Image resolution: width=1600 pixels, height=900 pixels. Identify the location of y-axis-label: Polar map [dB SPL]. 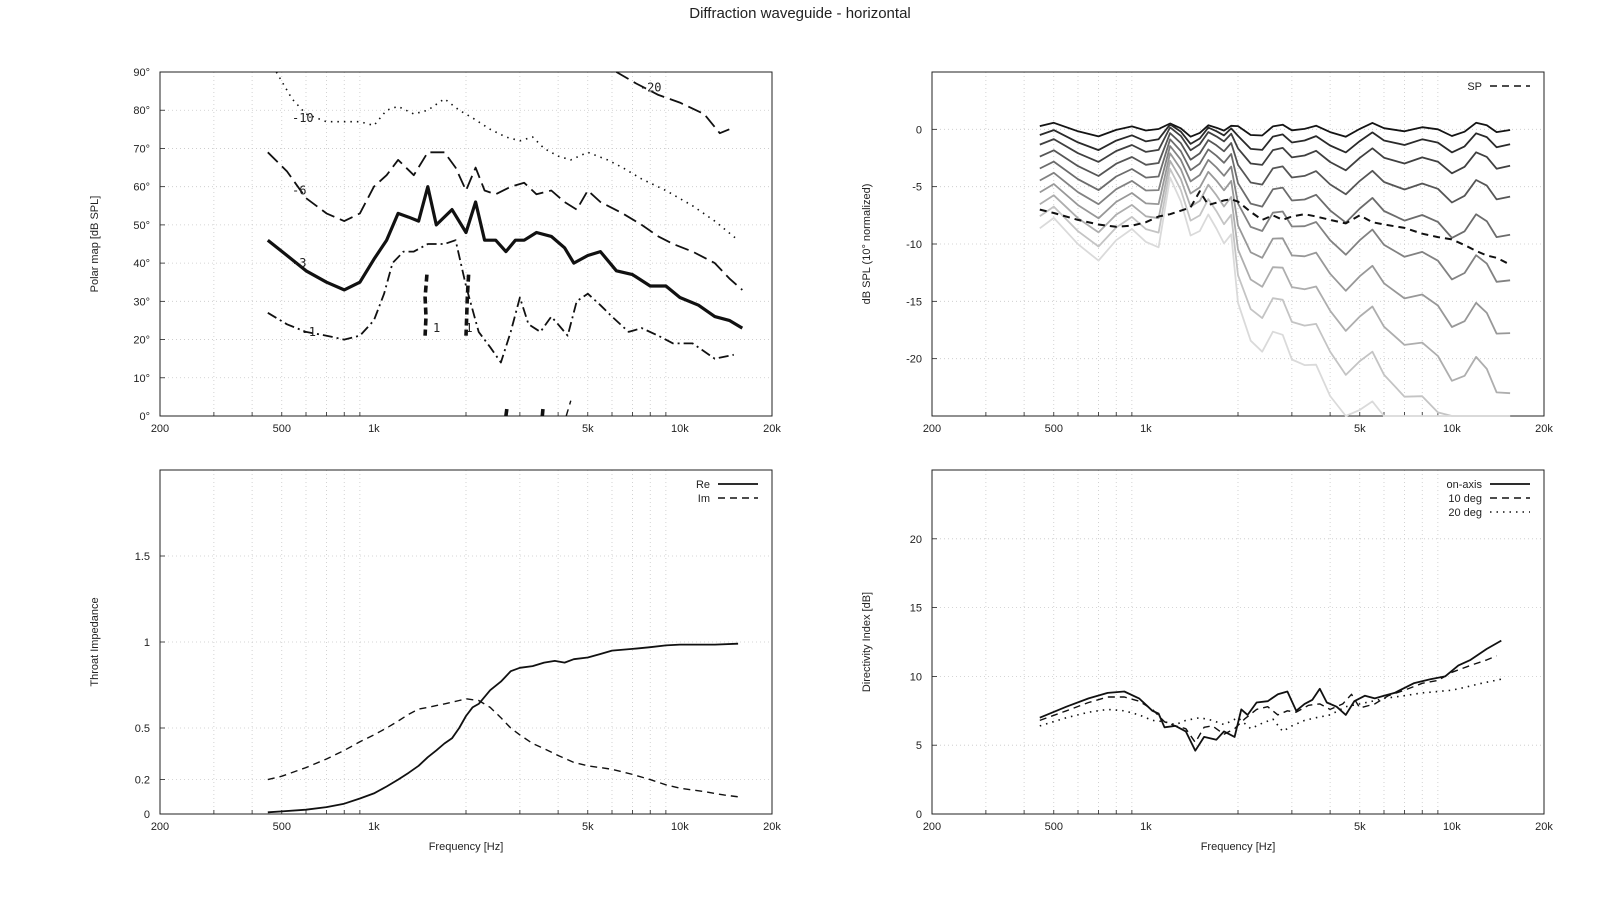
(95, 244).